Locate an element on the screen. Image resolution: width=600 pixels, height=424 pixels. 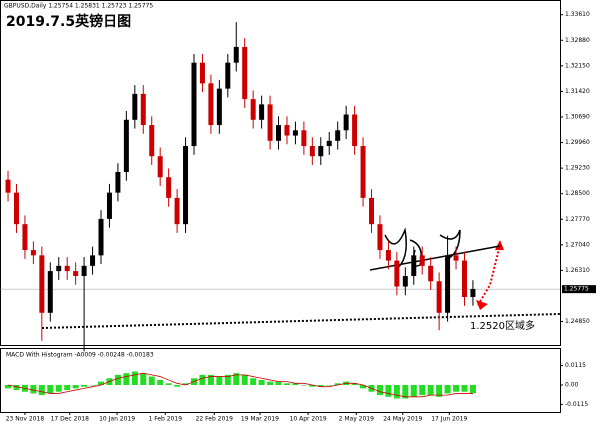
x-tick-label: 10 Apr 2019 is located at coordinates (308, 419).